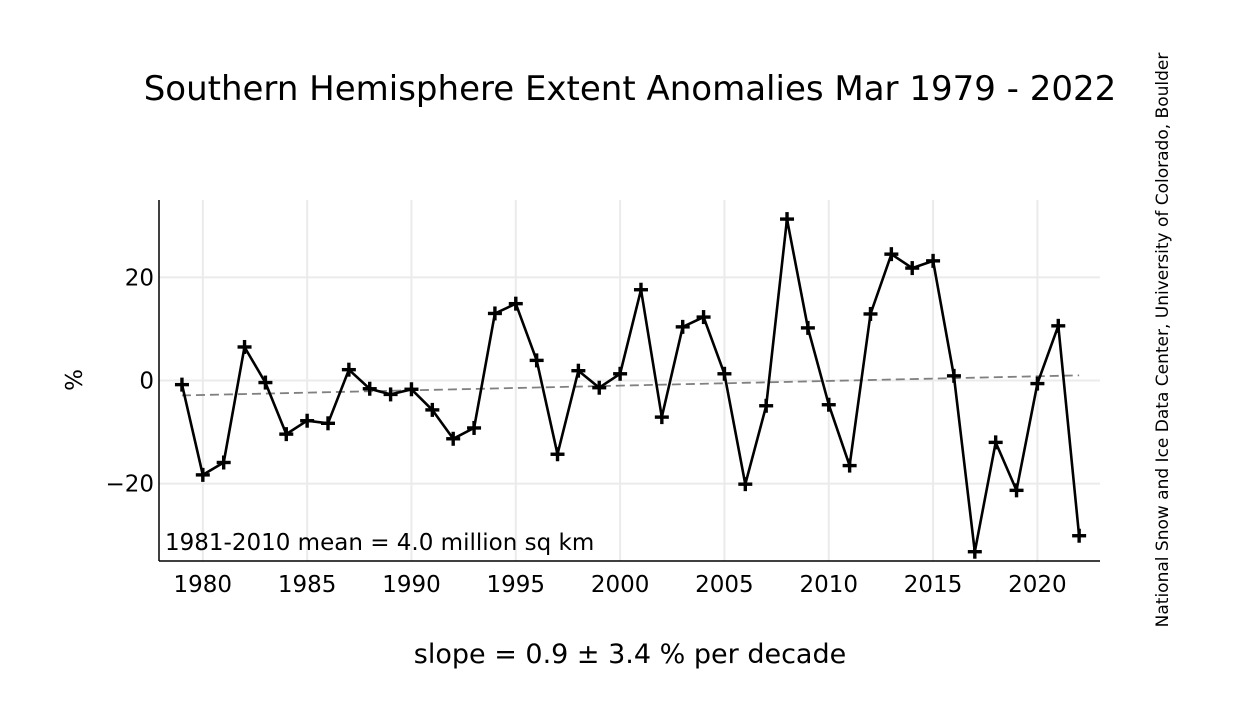 Image resolution: width=1260 pixels, height=720 pixels. Describe the element at coordinates (1037, 585) in the screenshot. I see `x-tick-label: 2020` at that location.